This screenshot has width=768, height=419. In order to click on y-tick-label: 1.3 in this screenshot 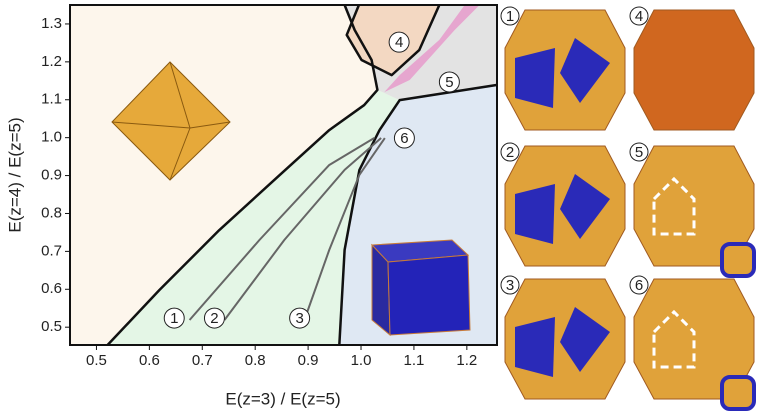, I will do `click(51, 23)`.